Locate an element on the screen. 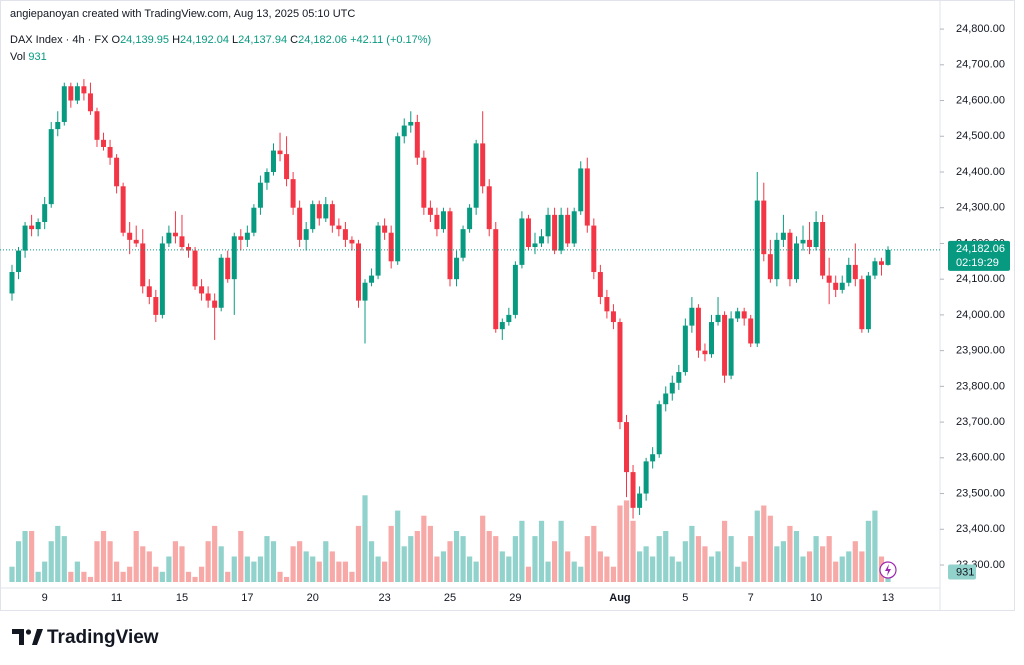 The image size is (1024, 665). y-tick-label: 24,400.00 is located at coordinates (980, 172).